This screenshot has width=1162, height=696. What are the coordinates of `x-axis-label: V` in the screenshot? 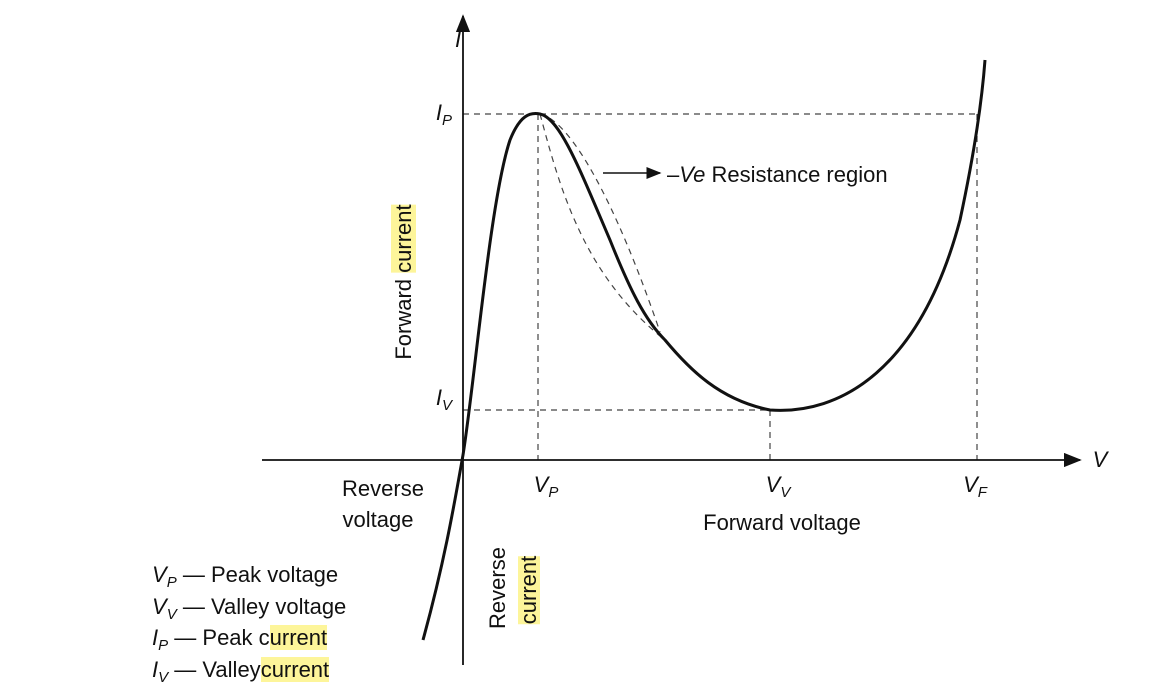 It's located at (1100, 459).